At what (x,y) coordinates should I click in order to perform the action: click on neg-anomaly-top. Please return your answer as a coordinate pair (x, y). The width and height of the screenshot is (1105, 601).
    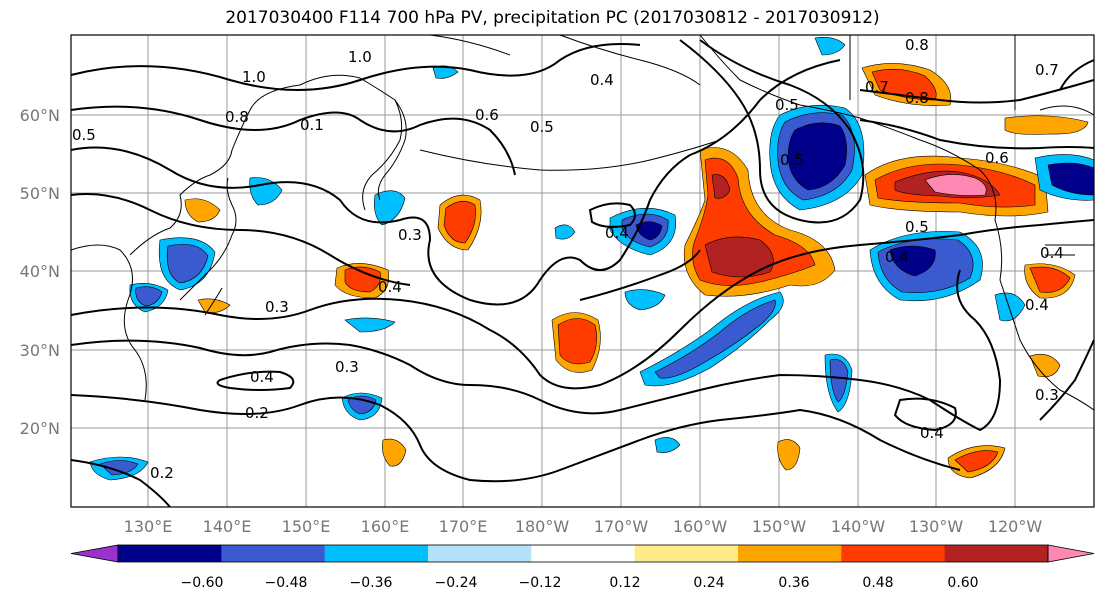
    Looking at the image, I should click on (830, 46).